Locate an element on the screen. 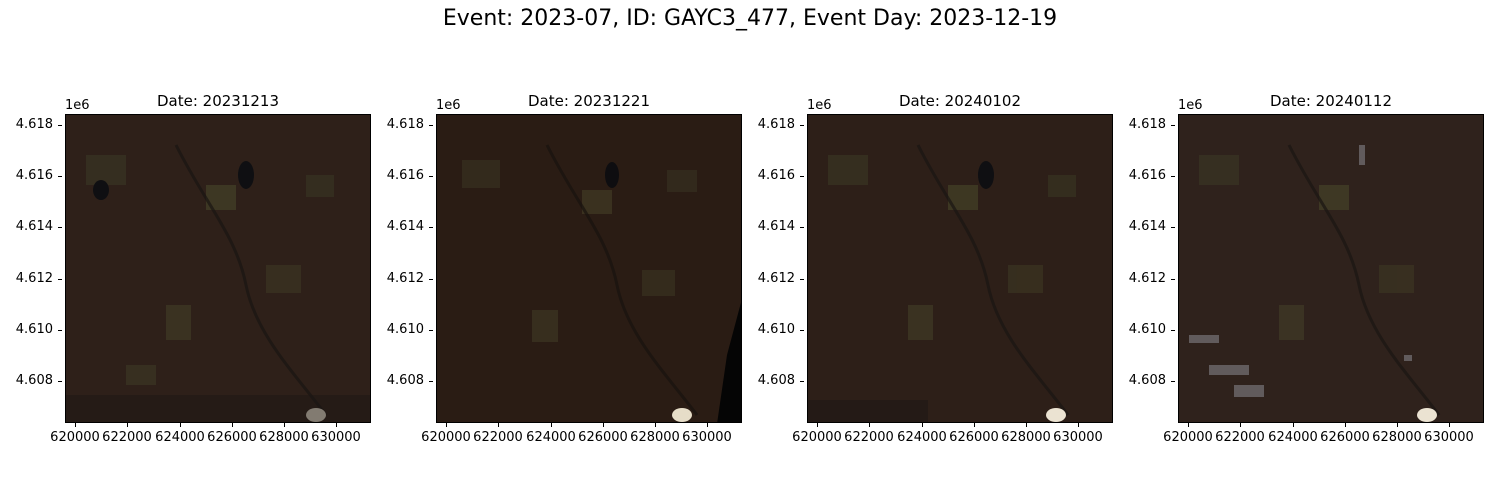 This screenshot has height=500, width=1500. subplot-title: Date: 20231213 is located at coordinates (218, 101).